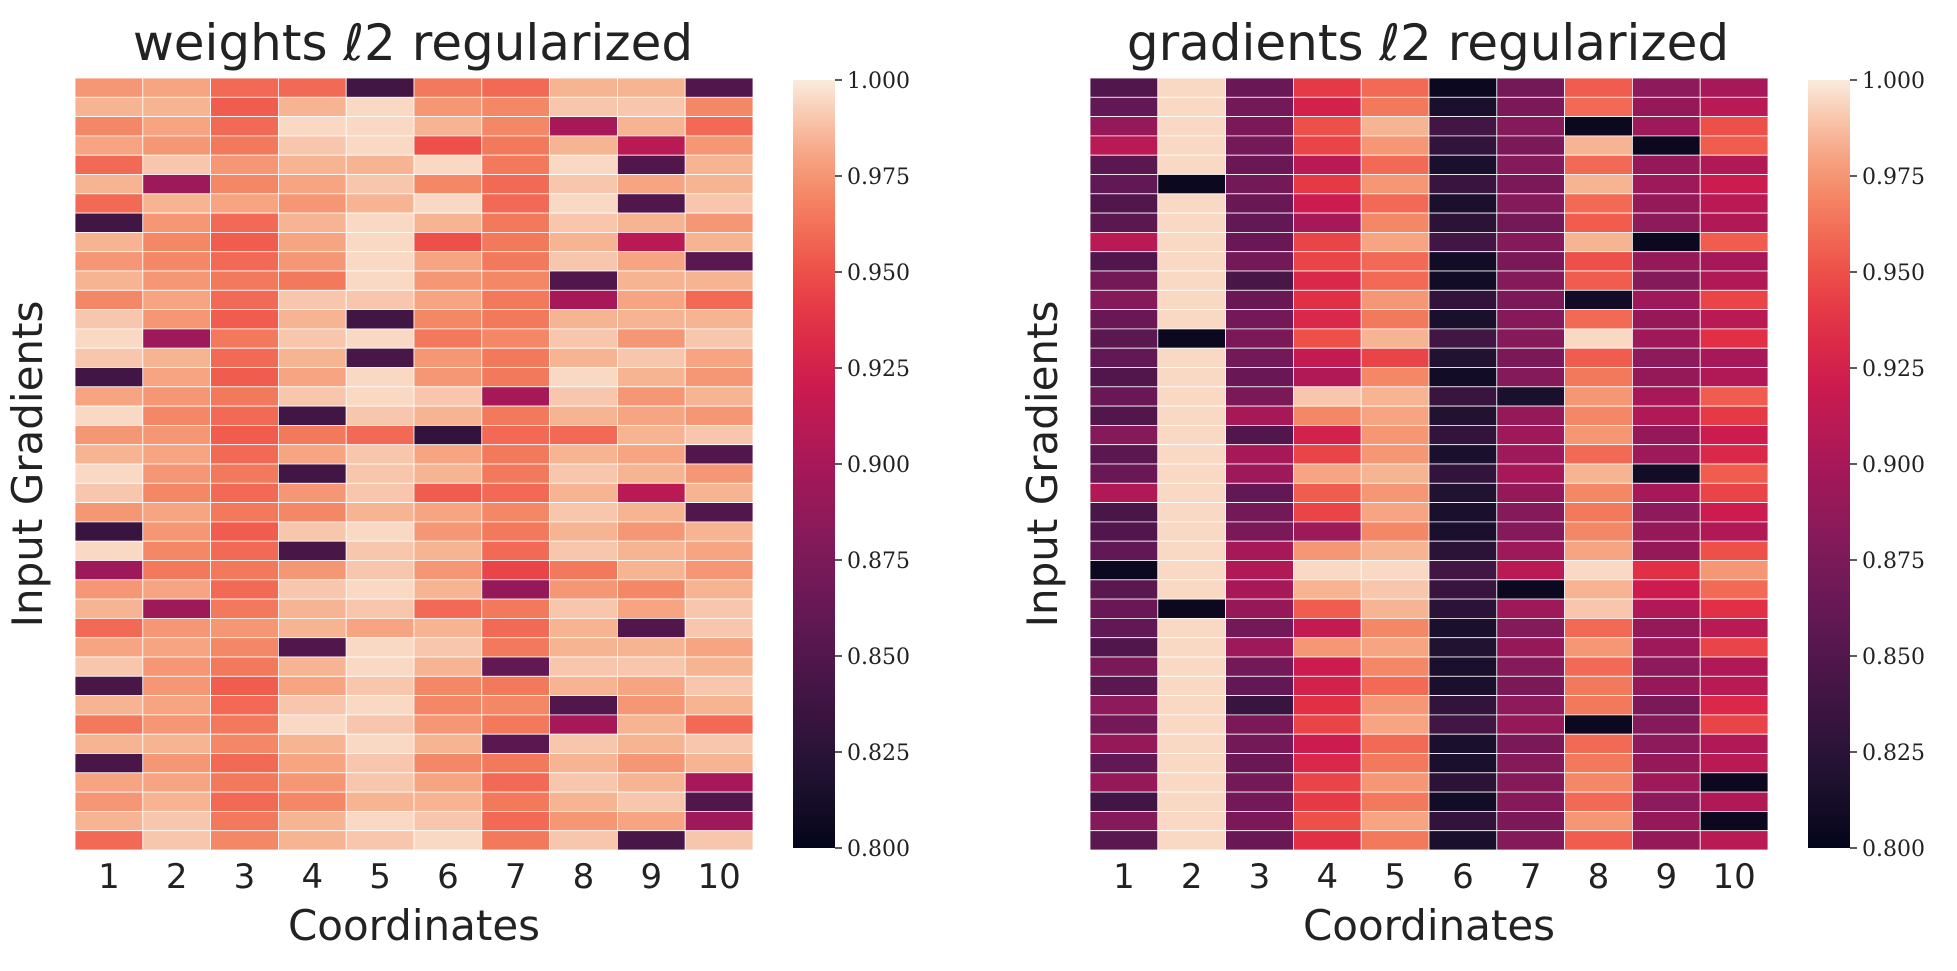 Image resolution: width=1957 pixels, height=971 pixels. I want to click on x-tick-label: 1, so click(1124, 877).